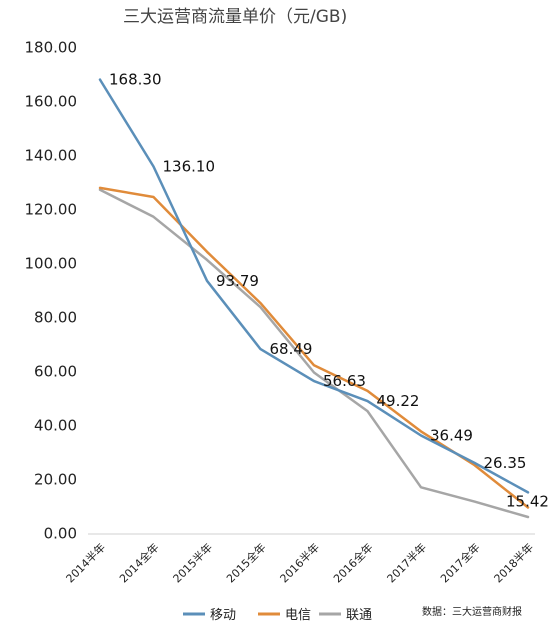  I want to click on x-tick-label: 2014全年, so click(138, 562).